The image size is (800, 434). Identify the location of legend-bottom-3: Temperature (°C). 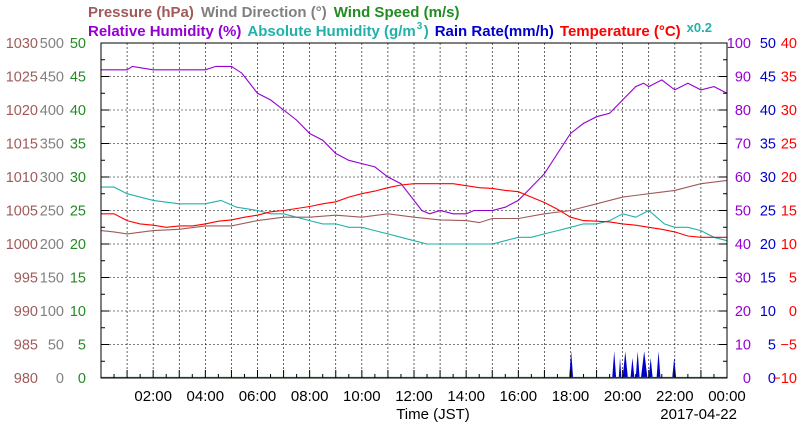
(620, 31).